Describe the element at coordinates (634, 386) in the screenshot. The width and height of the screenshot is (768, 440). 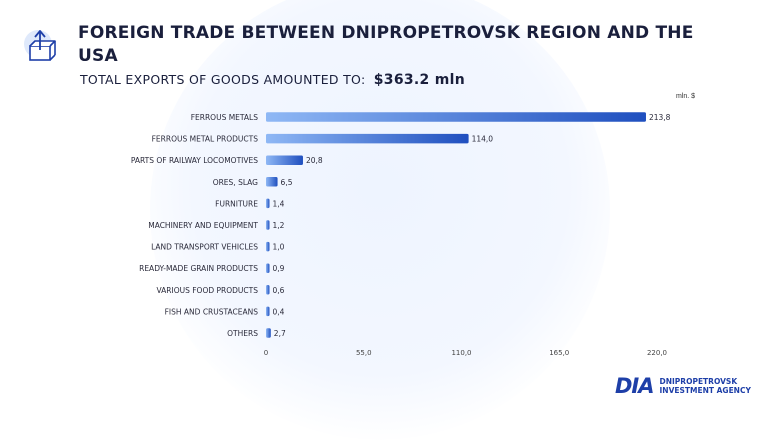
I see `brand-mark: DIA` at that location.